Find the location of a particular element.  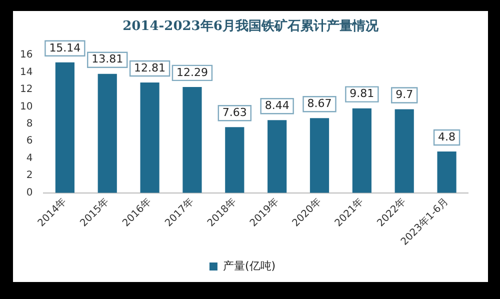

y-tick-label: 16 is located at coordinates (26, 55).